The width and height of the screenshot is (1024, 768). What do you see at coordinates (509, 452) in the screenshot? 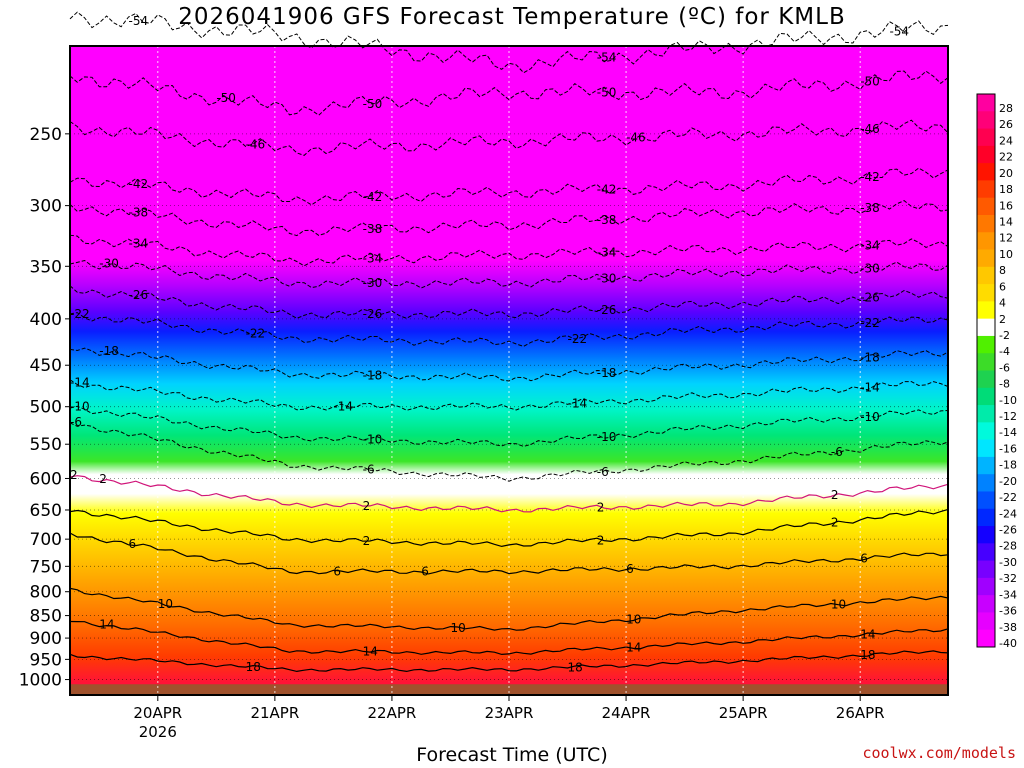
I see `contour--6` at bounding box center [509, 452].